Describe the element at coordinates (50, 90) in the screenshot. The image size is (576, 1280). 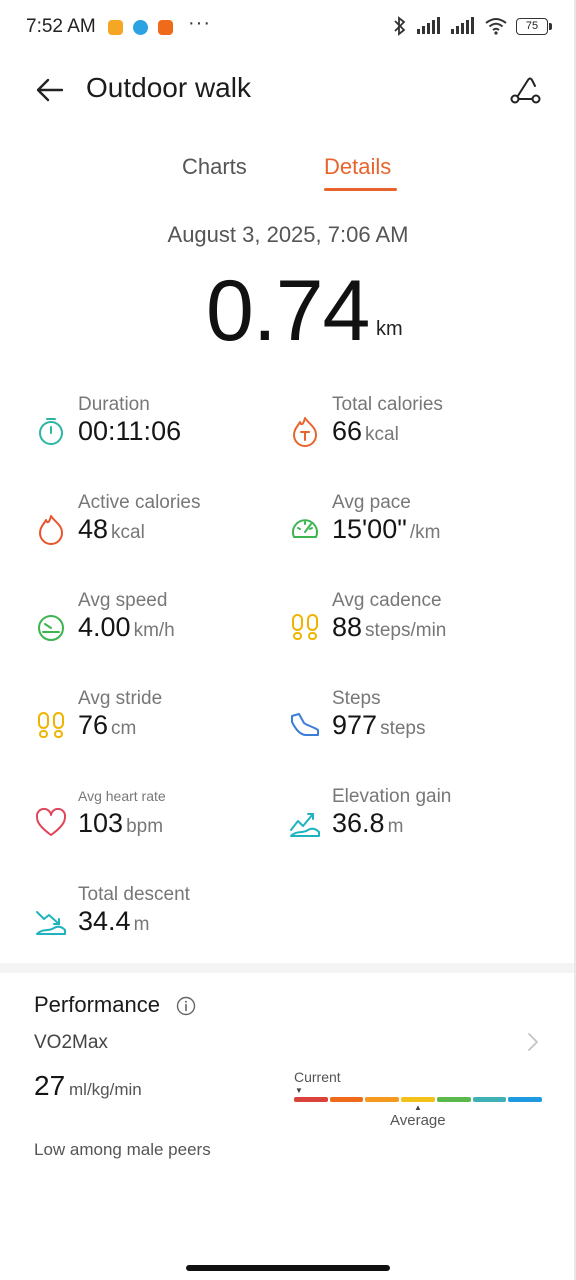
I see `back-arrow-icon` at that location.